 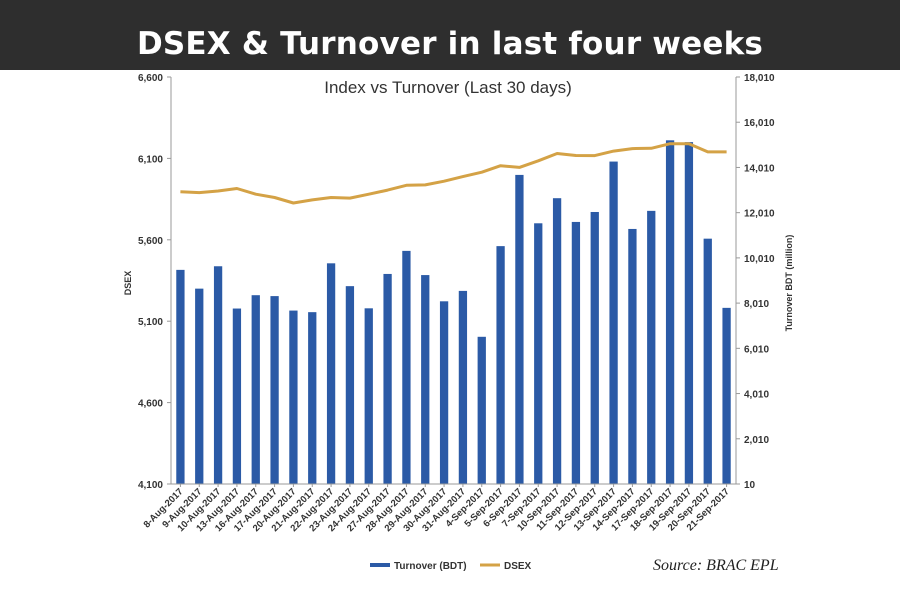 I want to click on legend-turnover-label: Turnover (BDT), so click(x=430, y=566).